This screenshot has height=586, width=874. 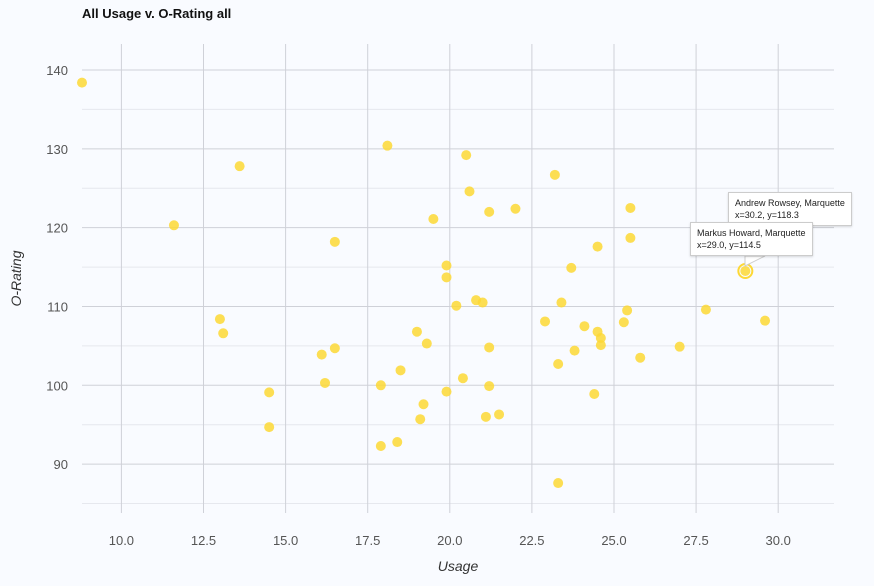 I want to click on tooltip-pointer, so click(x=755, y=261).